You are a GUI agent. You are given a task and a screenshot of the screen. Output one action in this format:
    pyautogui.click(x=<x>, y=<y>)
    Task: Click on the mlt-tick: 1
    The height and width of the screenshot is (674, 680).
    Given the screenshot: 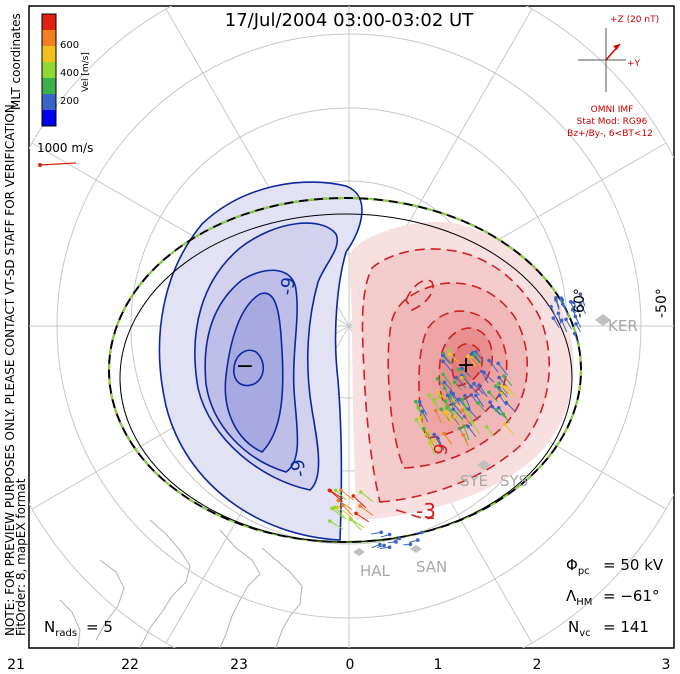 What is the action you would take?
    pyautogui.click(x=438, y=665)
    